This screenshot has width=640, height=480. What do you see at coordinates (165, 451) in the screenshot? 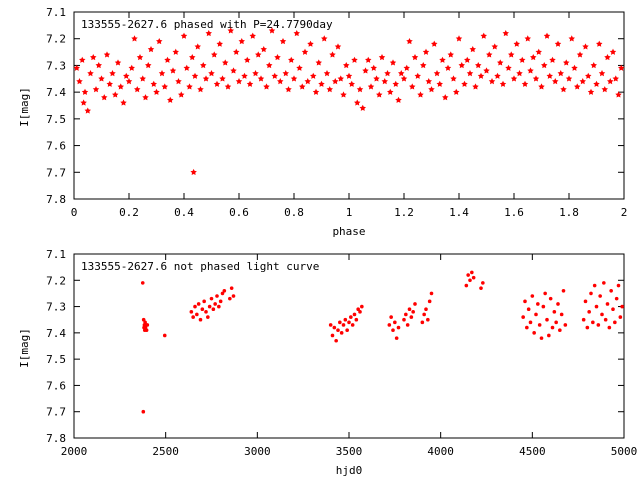
I see `x-tick-label: 2500` at bounding box center [165, 451].